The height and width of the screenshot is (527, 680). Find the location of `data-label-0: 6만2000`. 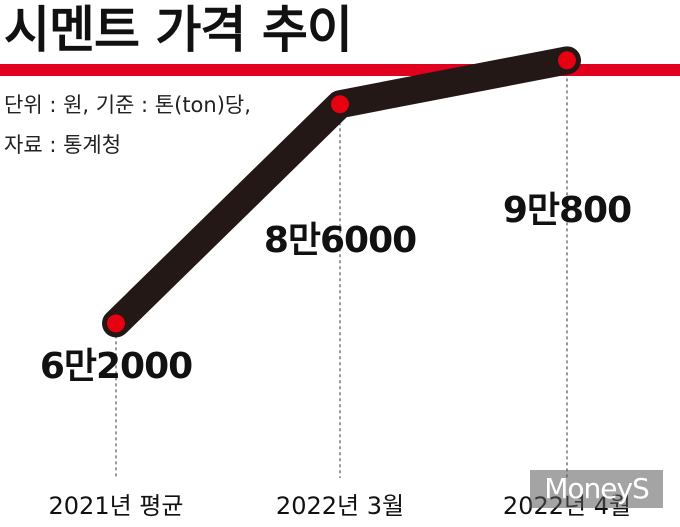

data-label-0: 6만2000 is located at coordinates (116, 366).